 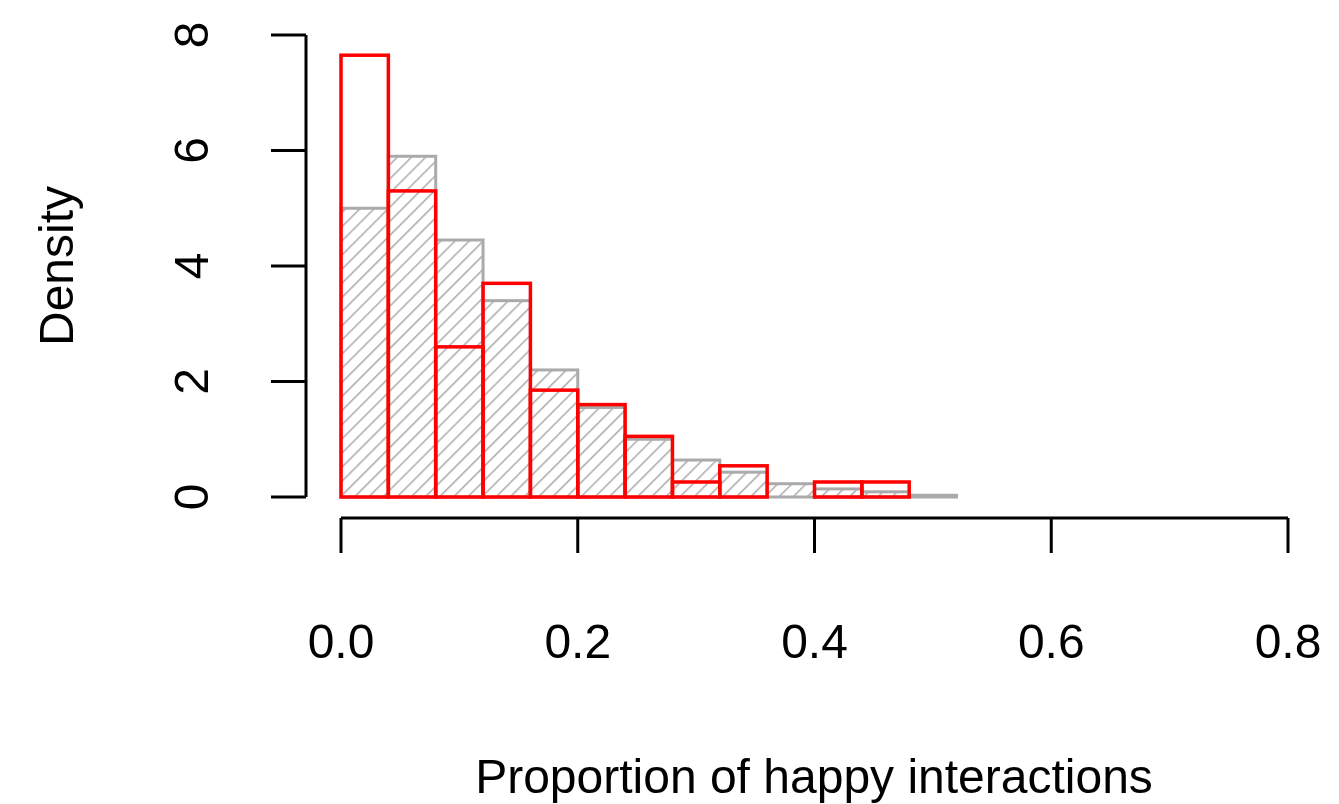 What do you see at coordinates (814, 641) in the screenshot?
I see `x-tick-label: 0.4` at bounding box center [814, 641].